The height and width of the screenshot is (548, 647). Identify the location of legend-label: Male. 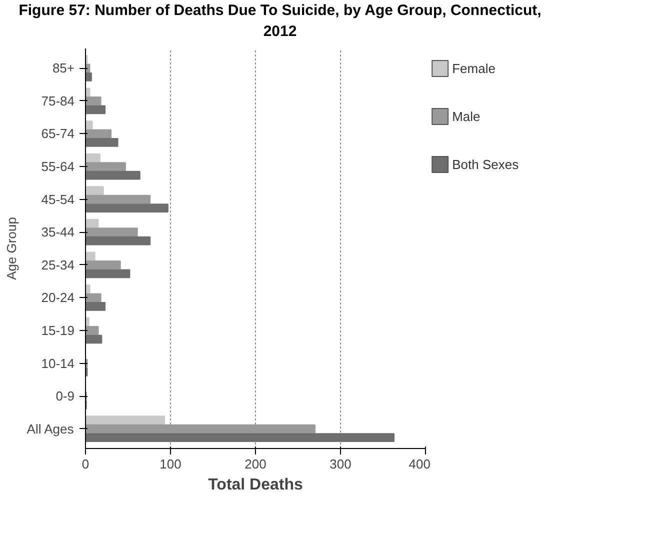
(466, 116).